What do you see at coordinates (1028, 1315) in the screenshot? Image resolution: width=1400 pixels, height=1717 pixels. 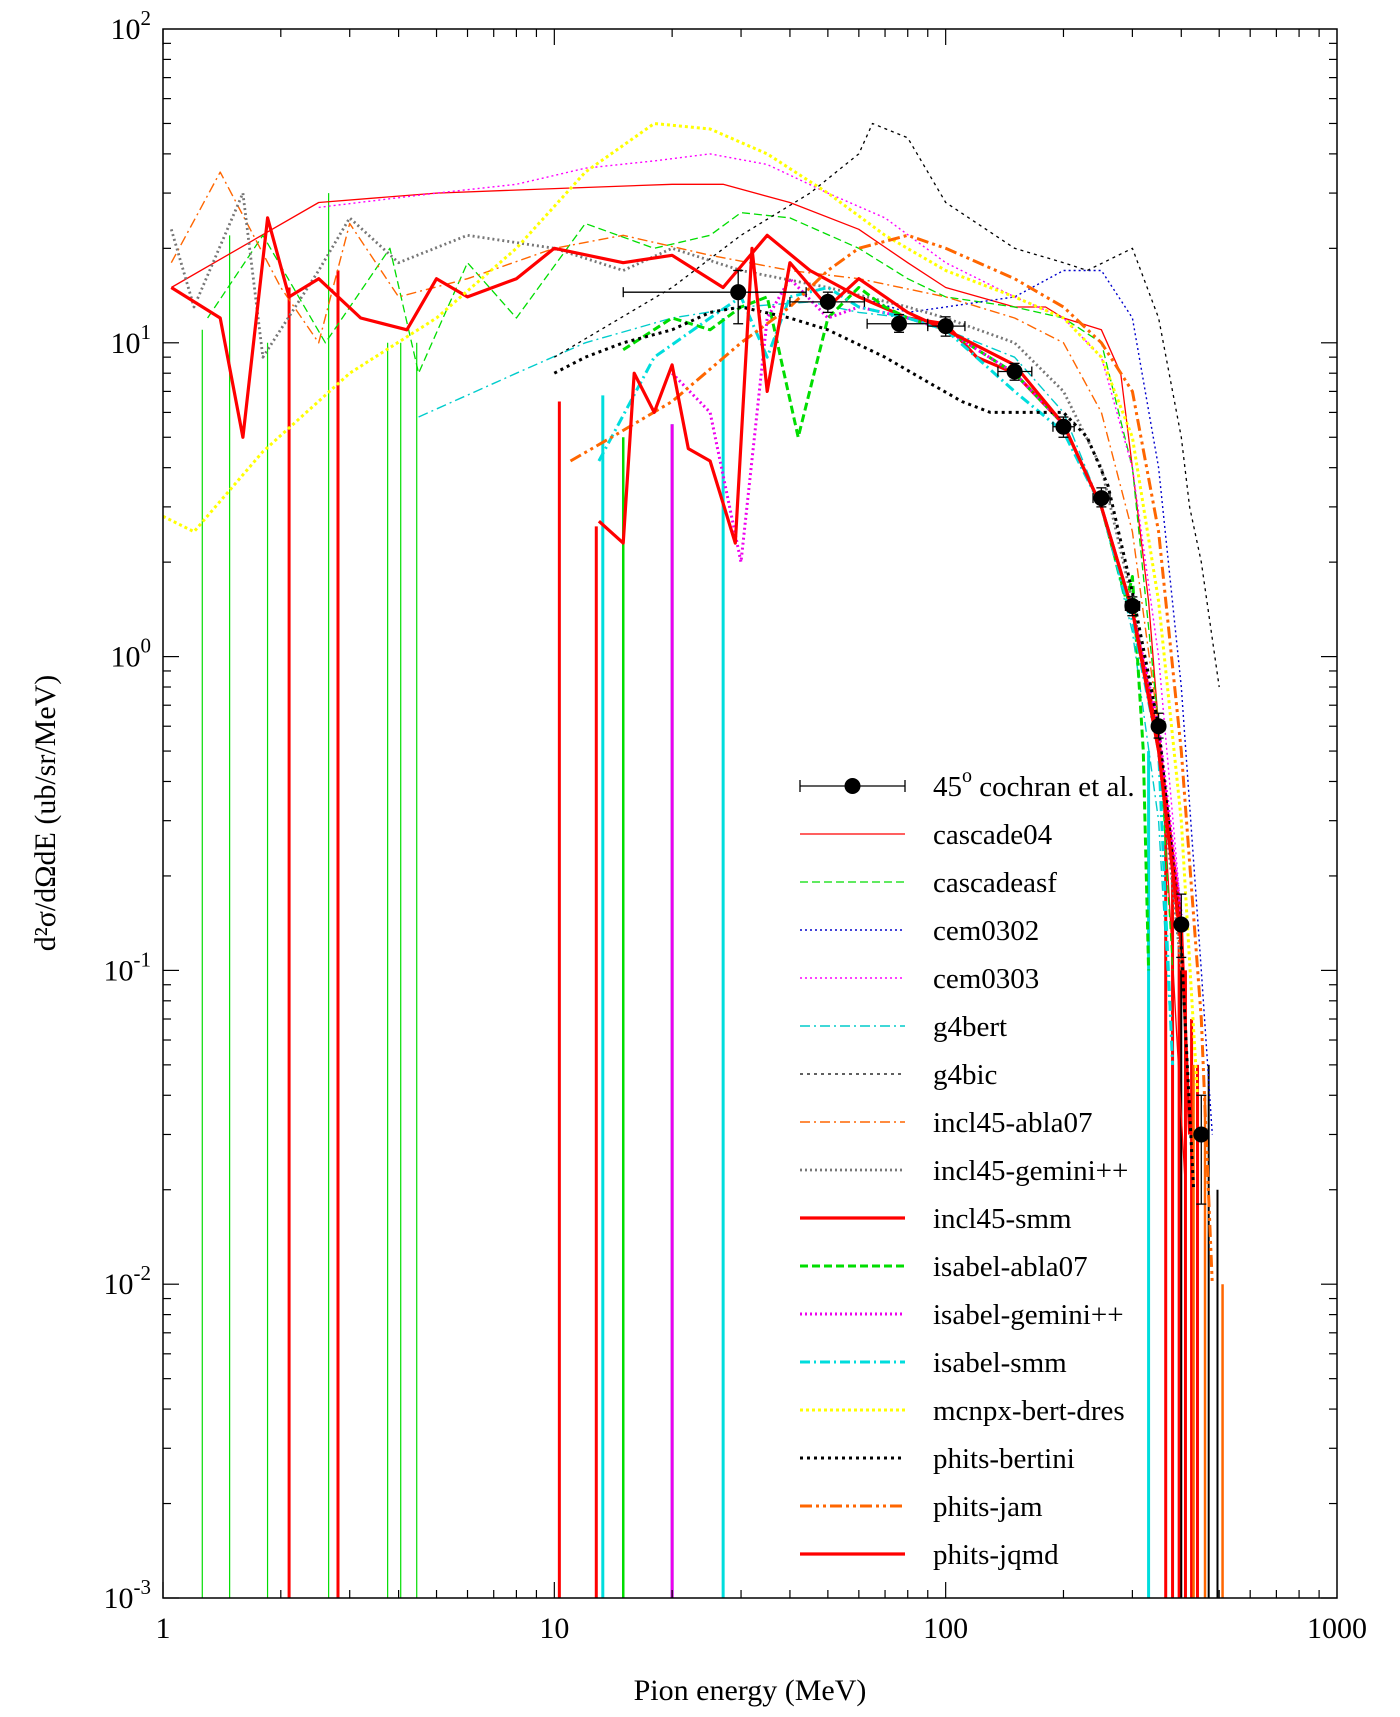 I see `legend-label-isabel-gemini++: isabel-gemini++` at bounding box center [1028, 1315].